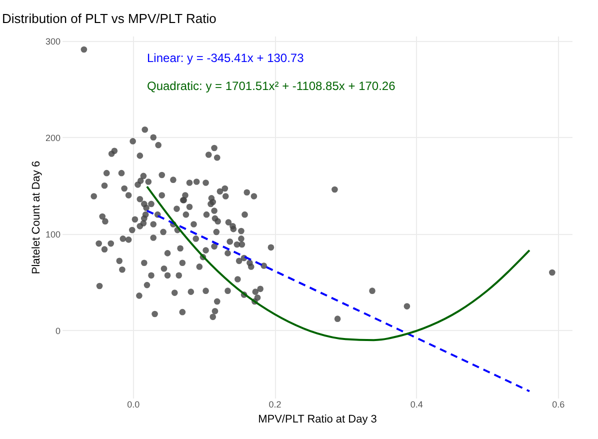  I want to click on x-tick-label: 0.2, so click(275, 405).